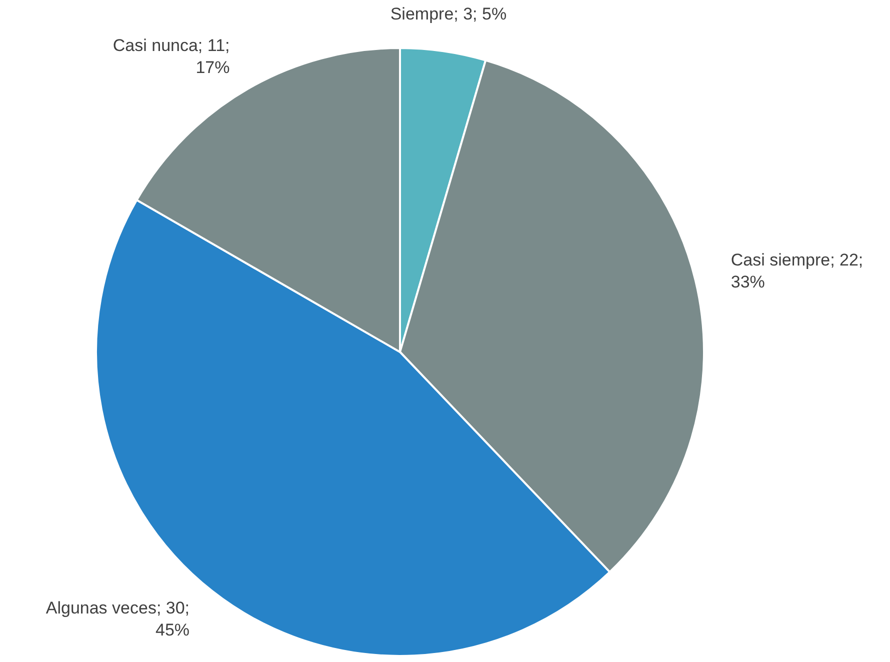 This screenshot has width=890, height=662. What do you see at coordinates (118, 619) in the screenshot?
I see `slice-label: Algunas veces; 30; 45%` at bounding box center [118, 619].